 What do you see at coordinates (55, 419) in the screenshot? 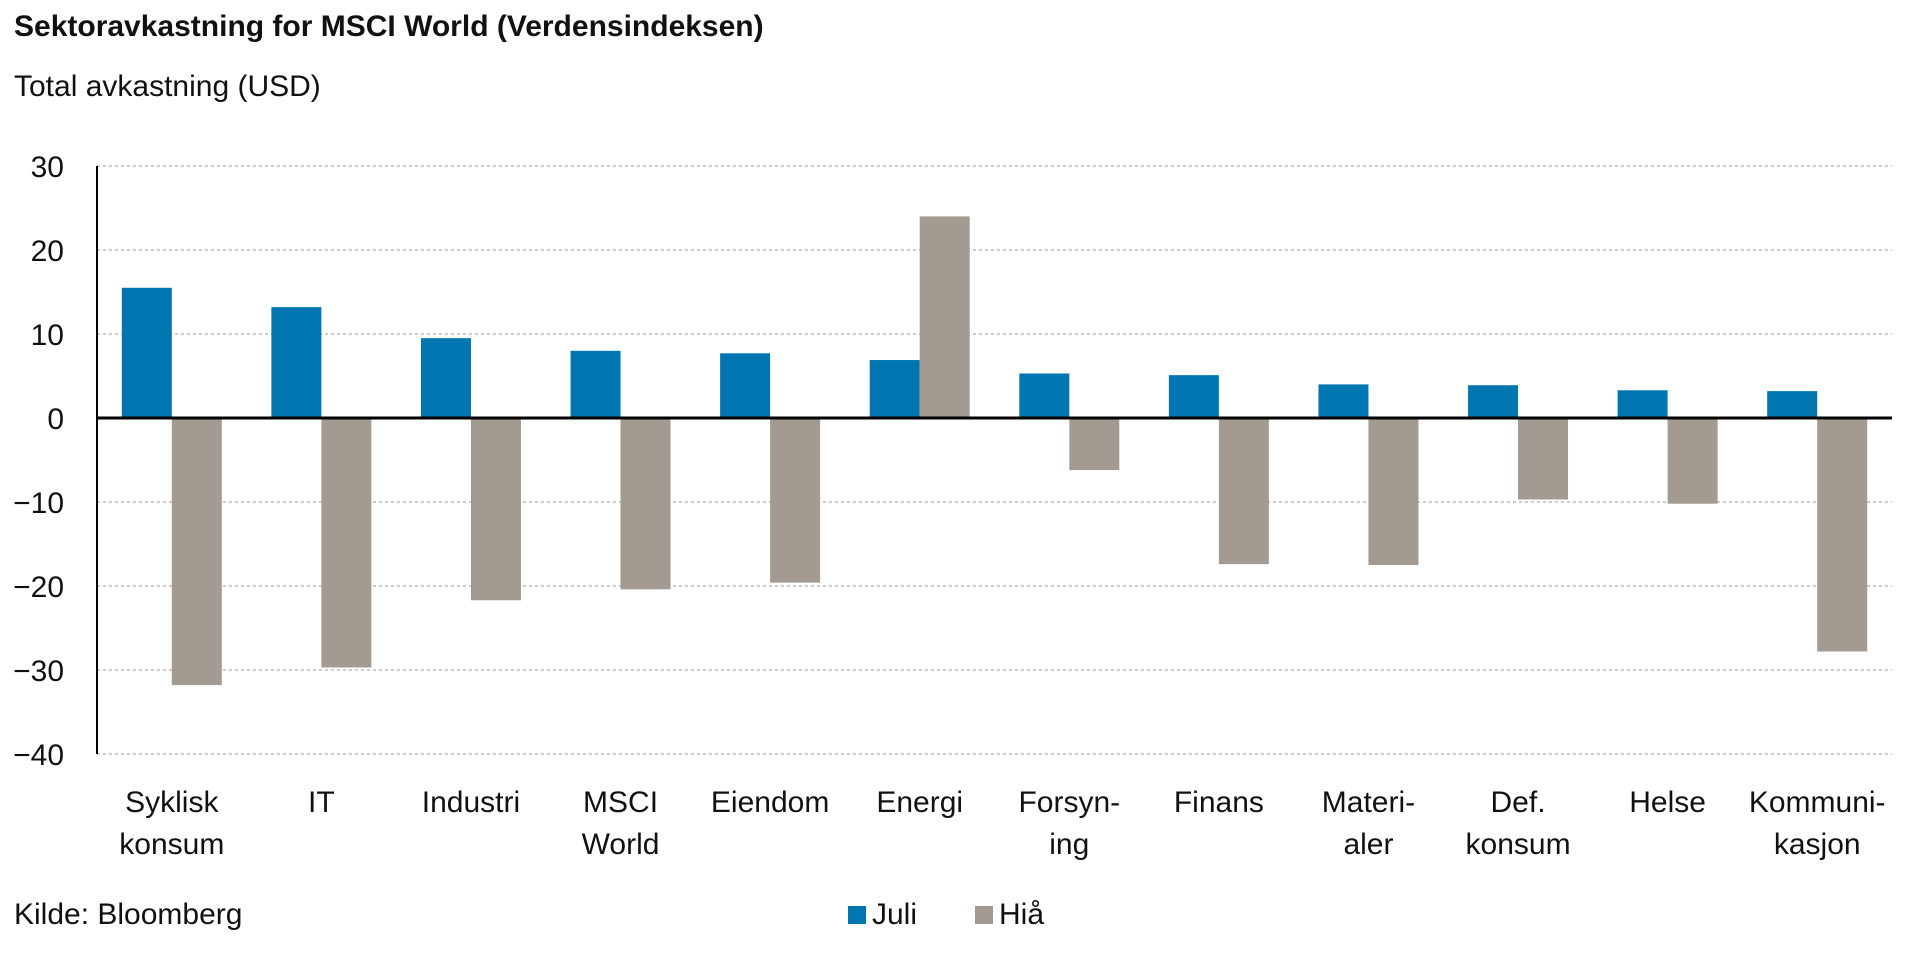
I see `y-tick-label: 0` at bounding box center [55, 419].